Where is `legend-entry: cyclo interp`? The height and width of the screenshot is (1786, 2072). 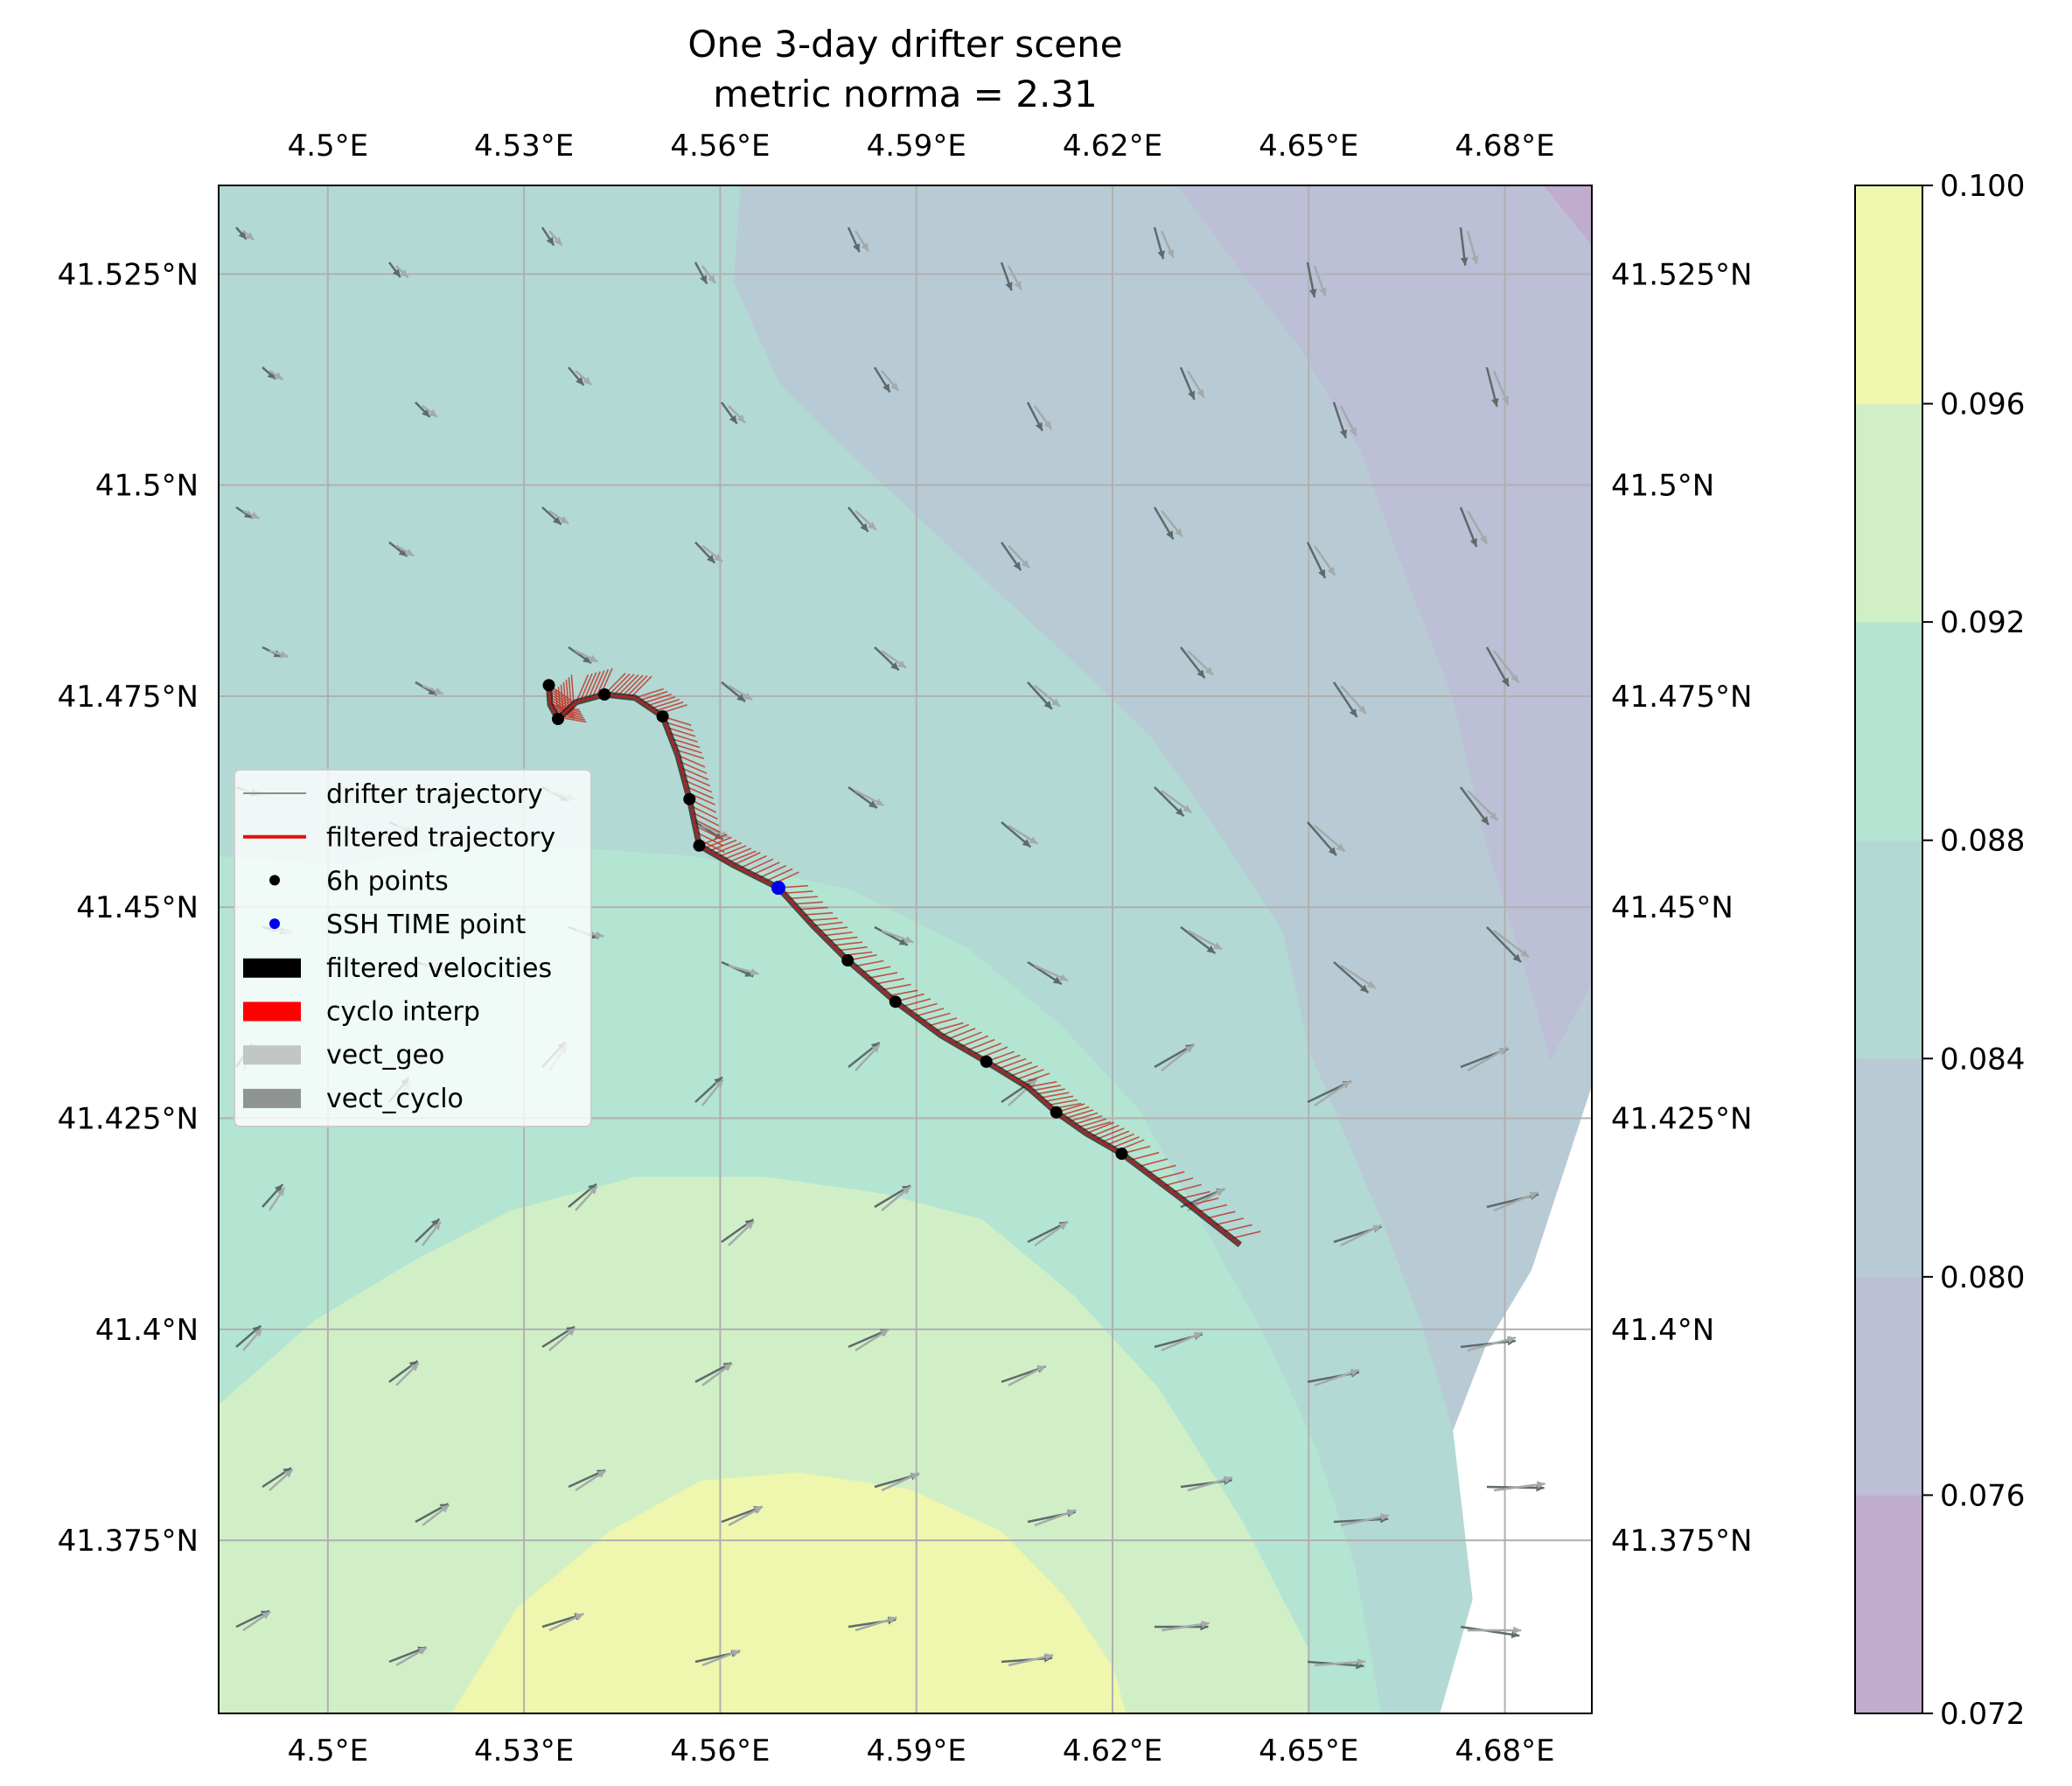 legend-entry: cyclo interp is located at coordinates (361, 1012).